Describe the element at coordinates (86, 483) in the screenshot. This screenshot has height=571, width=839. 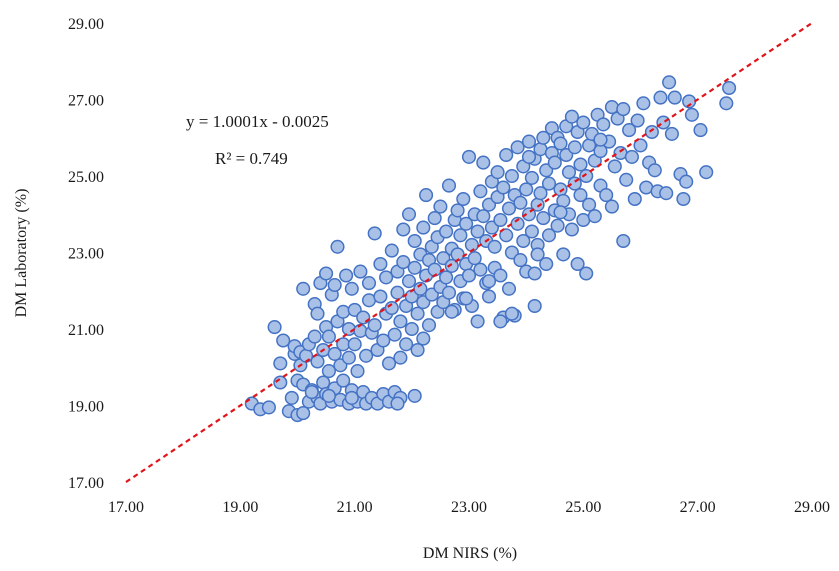
I see `y-tick-label: 17.00` at that location.